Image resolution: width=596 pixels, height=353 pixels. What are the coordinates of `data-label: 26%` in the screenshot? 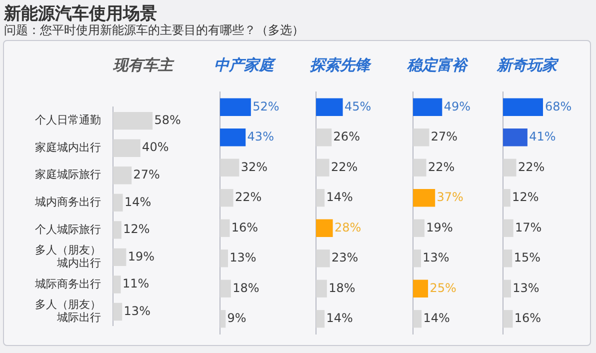 It's located at (346, 137).